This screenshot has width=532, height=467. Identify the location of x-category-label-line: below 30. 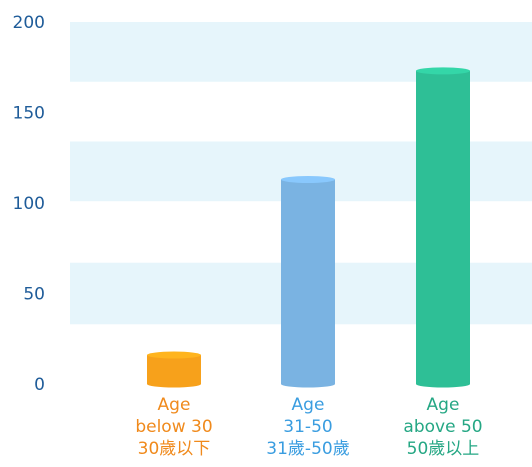
(173, 427).